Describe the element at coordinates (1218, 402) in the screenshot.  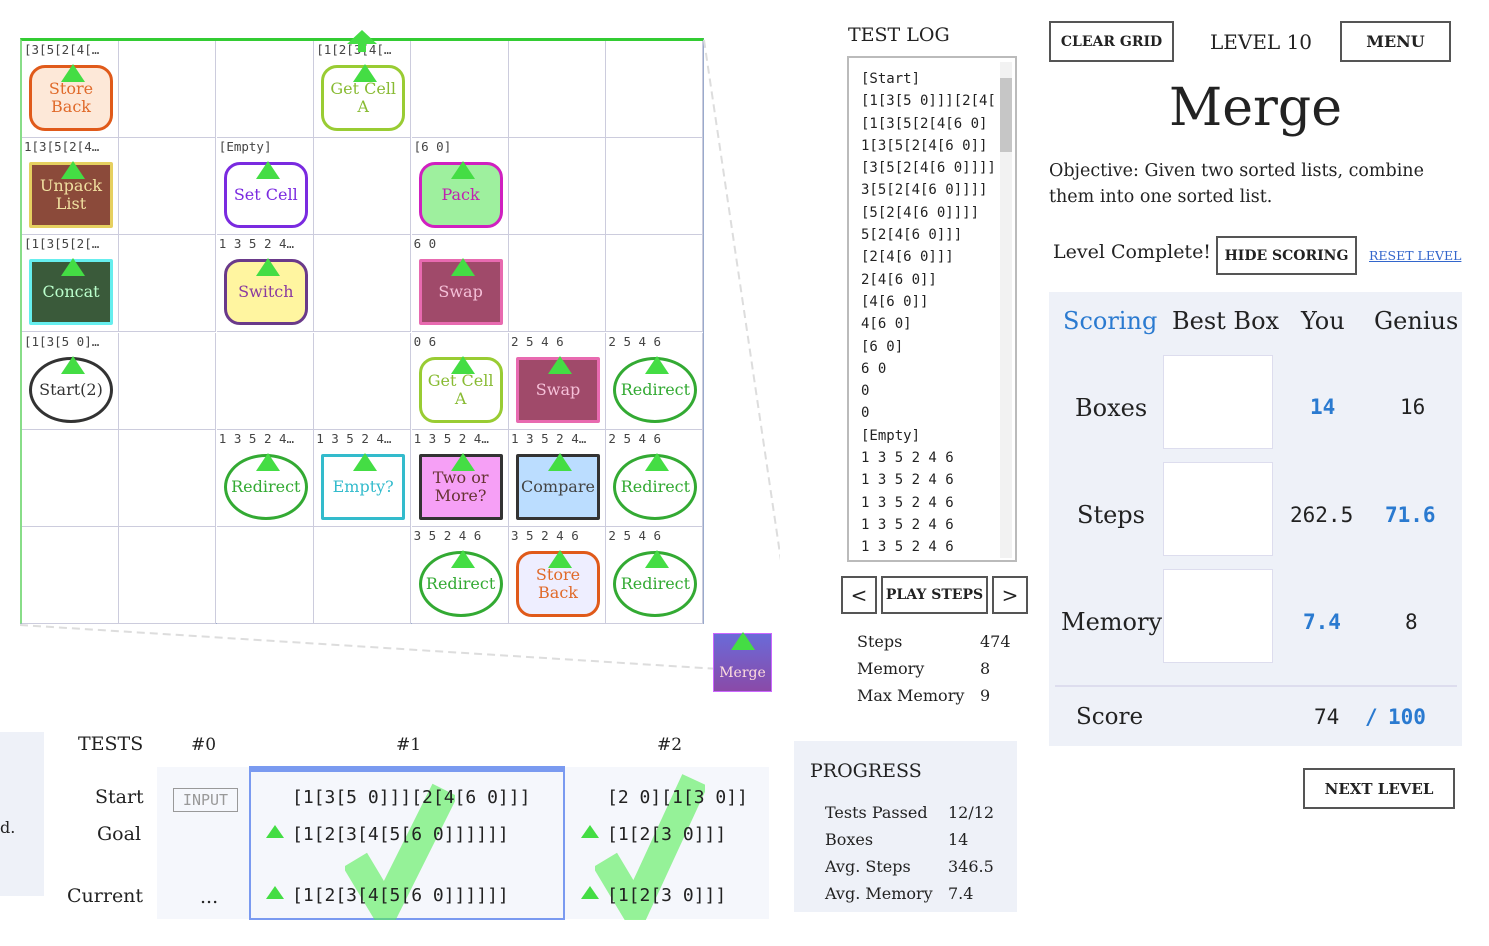
I see `best-box-thumbnail` at that location.